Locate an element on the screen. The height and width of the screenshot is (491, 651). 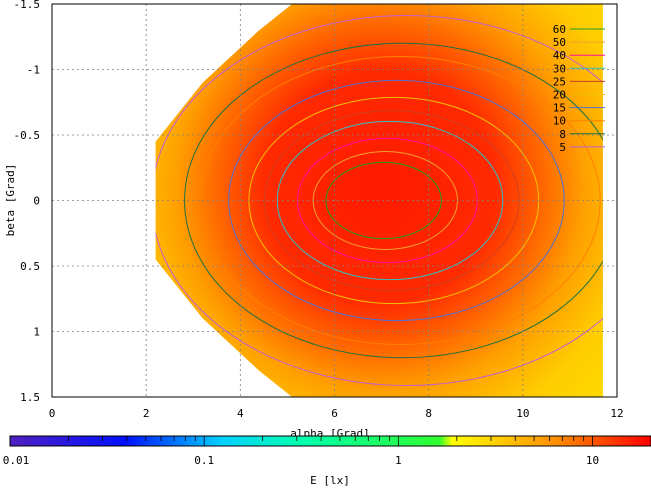
legend-label-20: 20 is located at coordinates (559, 95).